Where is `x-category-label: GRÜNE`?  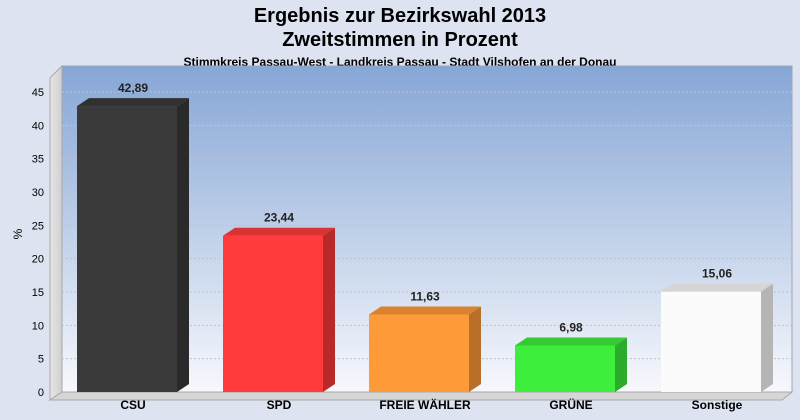
x-category-label: GRÜNE is located at coordinates (570, 404).